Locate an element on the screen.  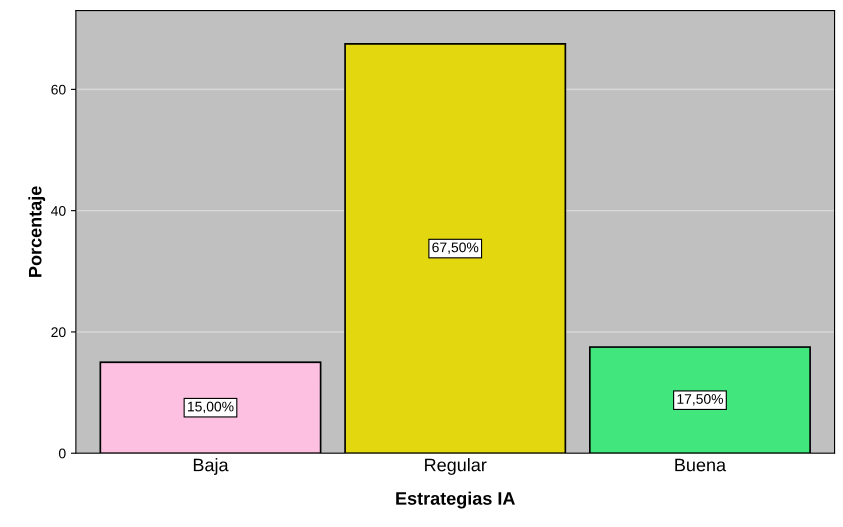
x-tick-label: Regular is located at coordinates (456, 466).